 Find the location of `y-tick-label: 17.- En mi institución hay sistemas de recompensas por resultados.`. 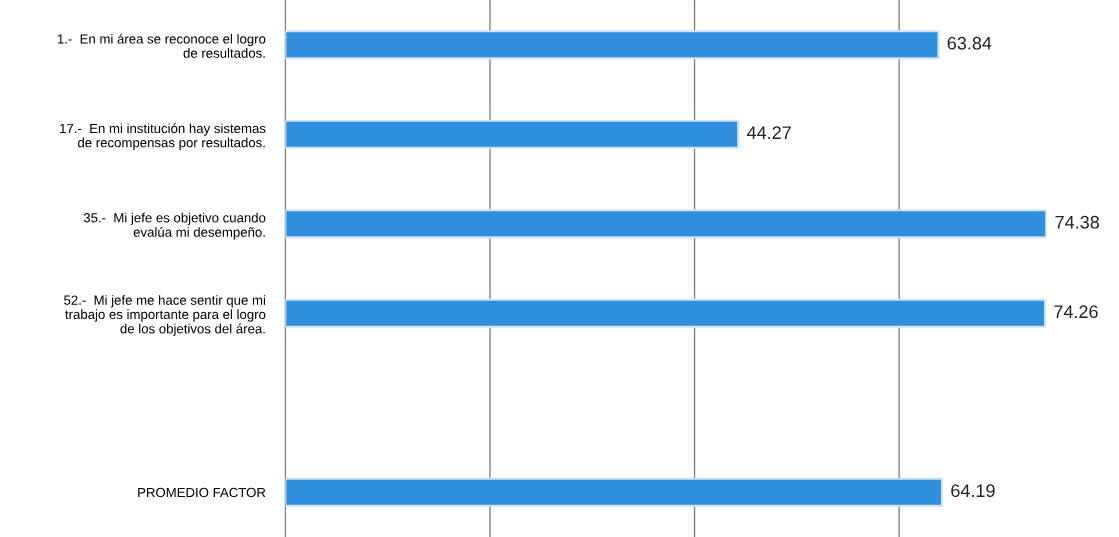

y-tick-label: 17.- En mi institución hay sistemas de recompensas por resultados. is located at coordinates (163, 136).